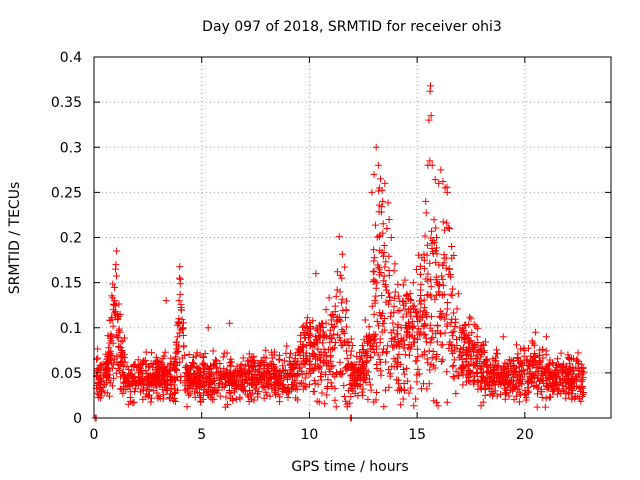  I want to click on y-tick-label: 0.25, so click(66, 193).